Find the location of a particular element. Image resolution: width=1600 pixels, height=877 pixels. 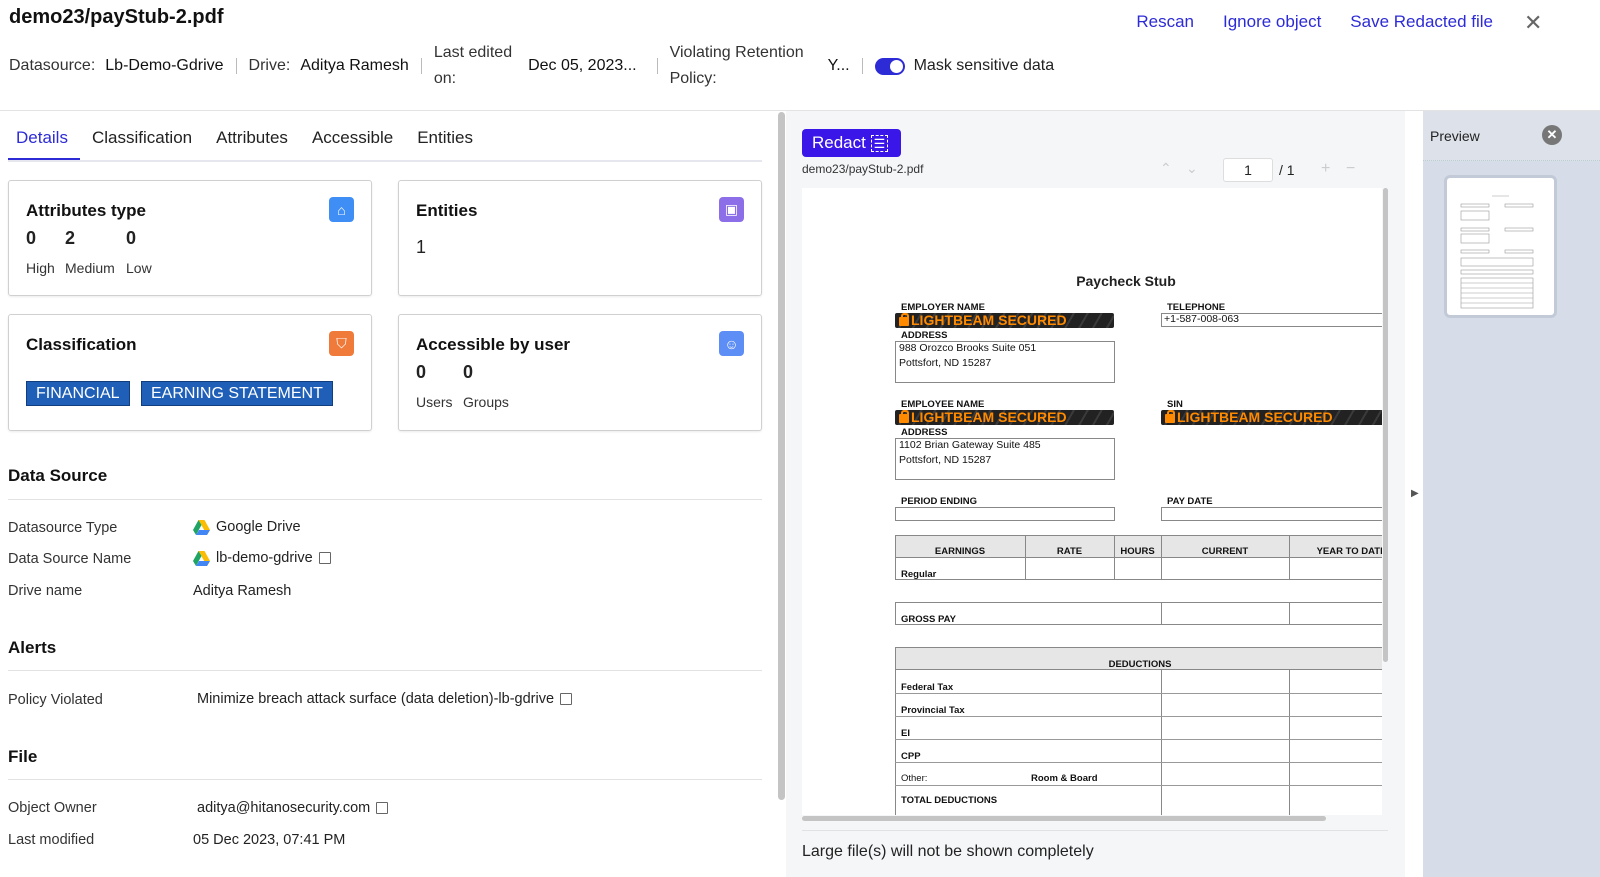

close-preview-icon: ✕ is located at coordinates (1552, 135).